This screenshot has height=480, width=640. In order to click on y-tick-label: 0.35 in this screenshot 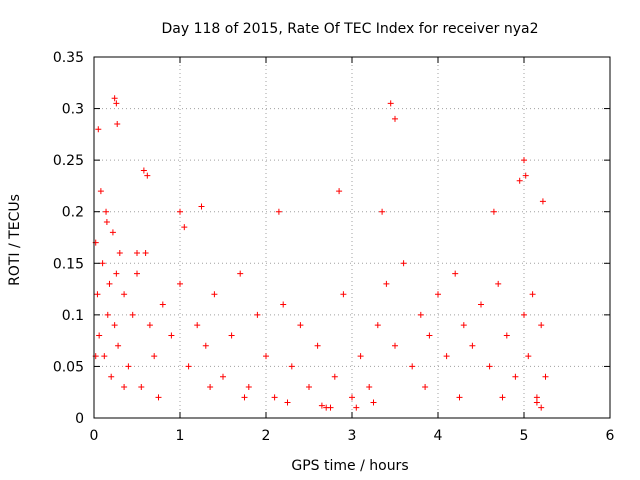, I will do `click(68, 58)`.